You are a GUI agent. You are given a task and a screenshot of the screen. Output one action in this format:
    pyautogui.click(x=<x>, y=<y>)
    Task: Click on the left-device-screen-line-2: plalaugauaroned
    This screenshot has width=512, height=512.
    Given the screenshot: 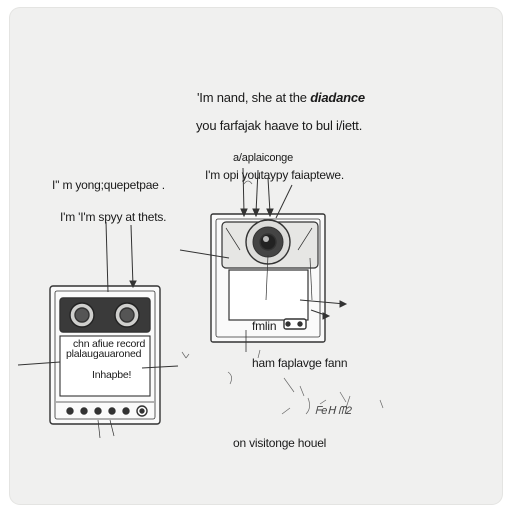 What is the action you would take?
    pyautogui.click(x=104, y=354)
    